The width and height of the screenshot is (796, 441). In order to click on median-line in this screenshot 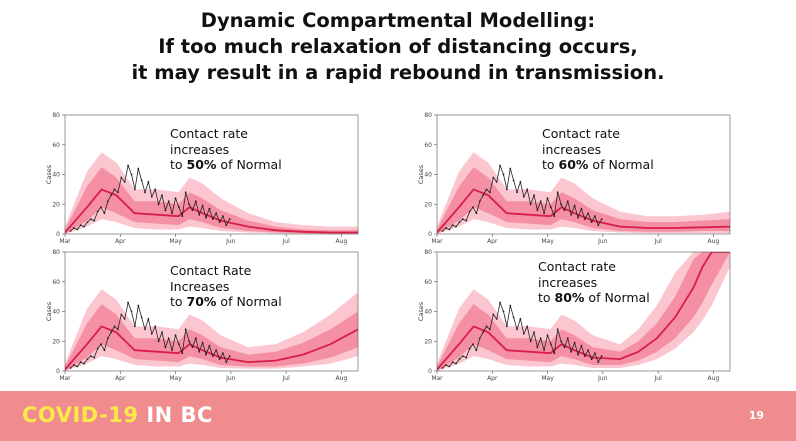, I will do `click(583, 311)`.